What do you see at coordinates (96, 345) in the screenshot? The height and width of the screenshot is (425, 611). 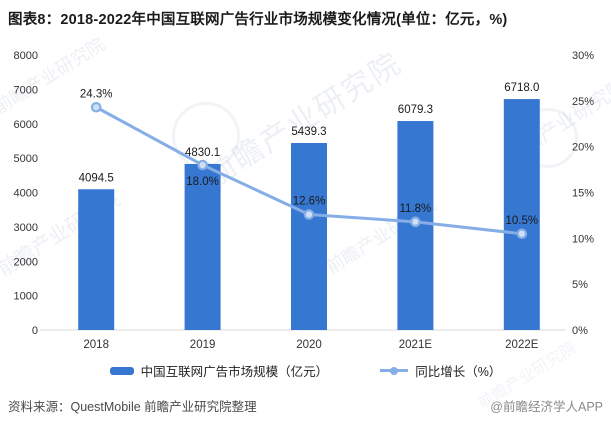 I see `x-axis-label: 2018` at bounding box center [96, 345].